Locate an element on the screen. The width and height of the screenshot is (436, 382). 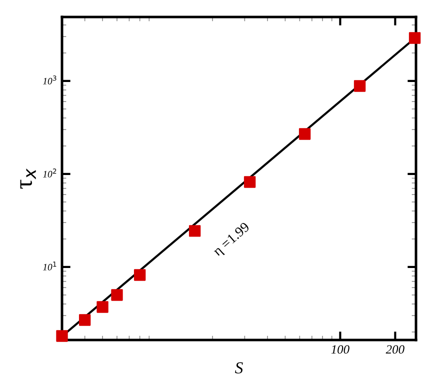
y-axis-title: τ$_{x}$ is located at coordinates (28, 178).